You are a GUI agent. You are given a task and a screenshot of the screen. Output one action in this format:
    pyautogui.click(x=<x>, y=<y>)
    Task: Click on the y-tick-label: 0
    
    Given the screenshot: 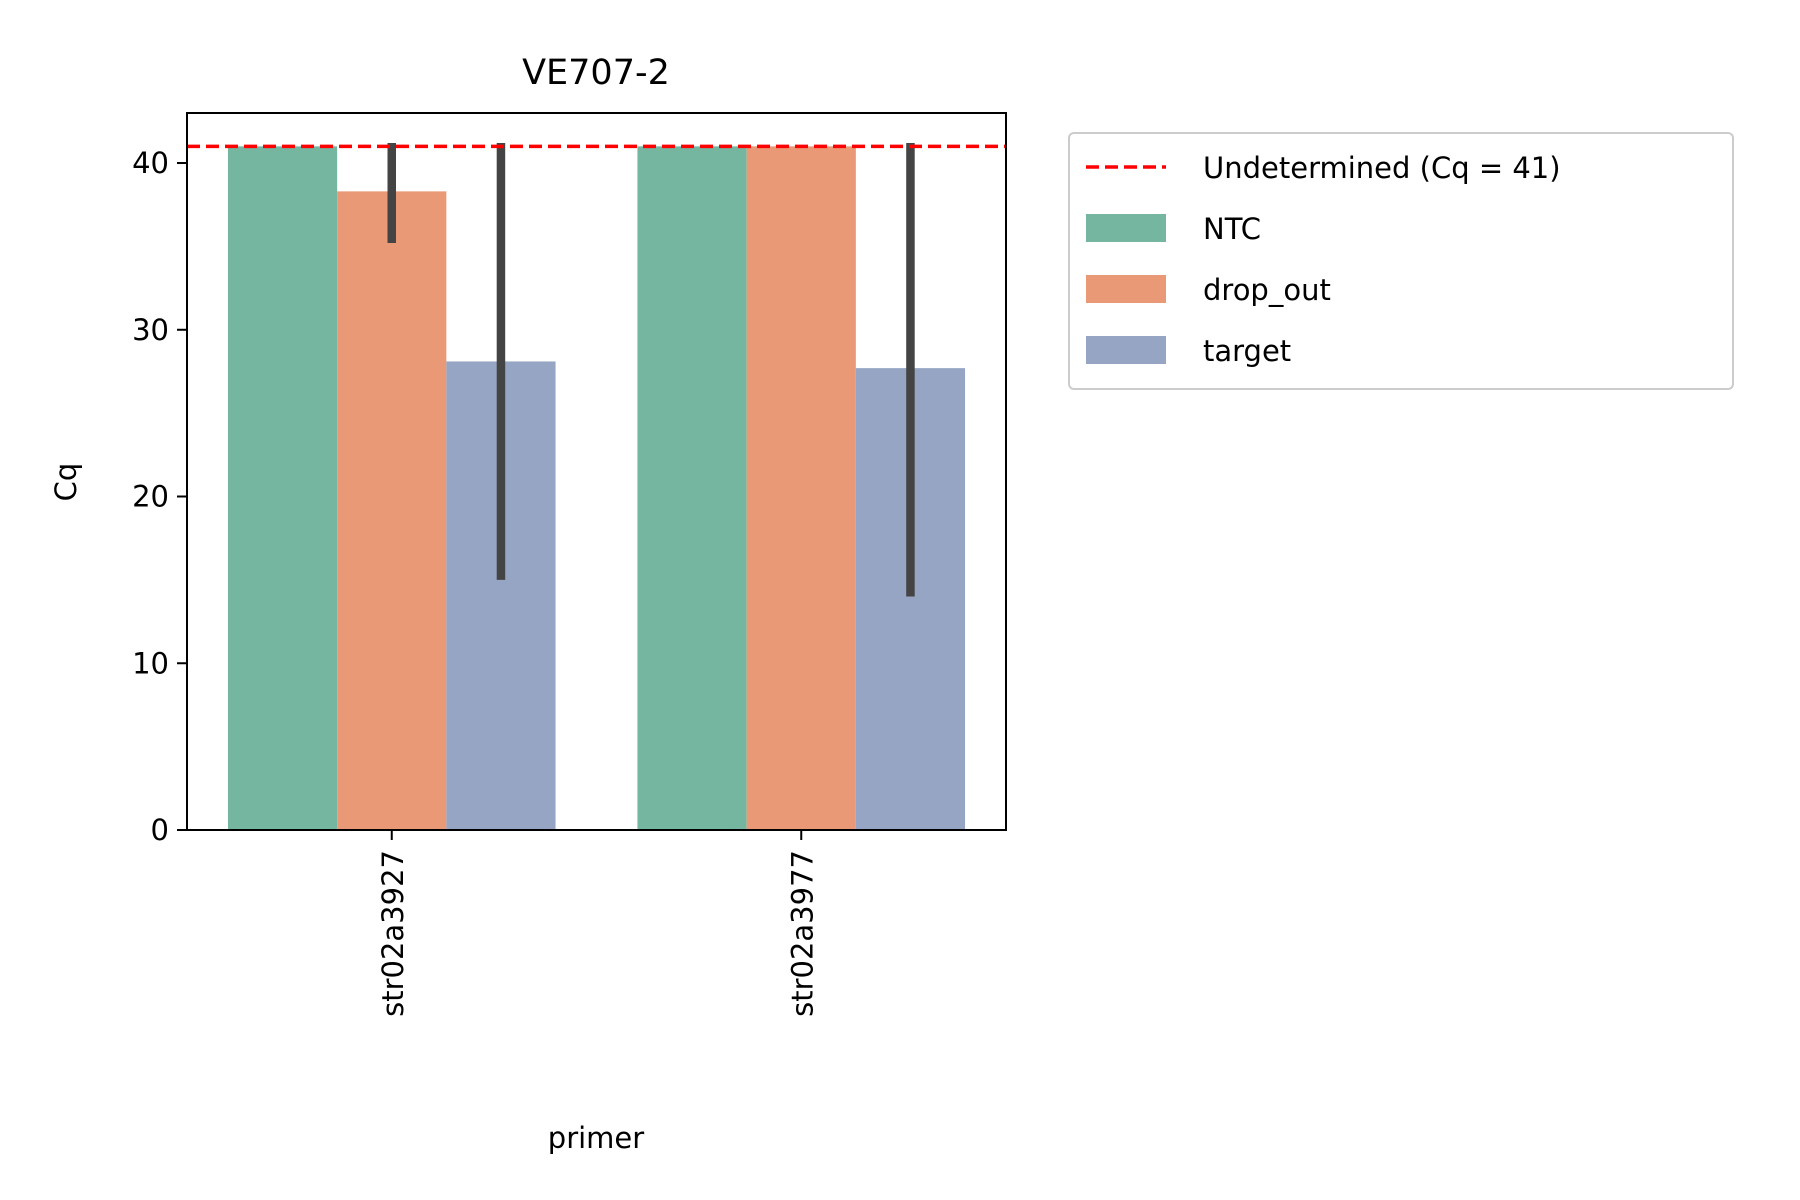 What is the action you would take?
    pyautogui.click(x=160, y=830)
    